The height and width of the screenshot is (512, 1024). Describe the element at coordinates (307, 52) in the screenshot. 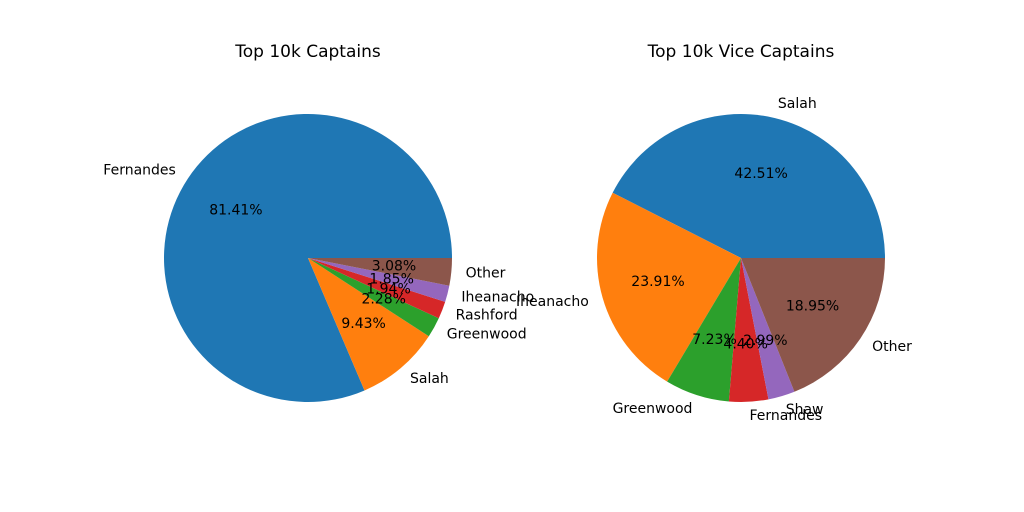

I see `chart-title: Top 10k Captains` at that location.